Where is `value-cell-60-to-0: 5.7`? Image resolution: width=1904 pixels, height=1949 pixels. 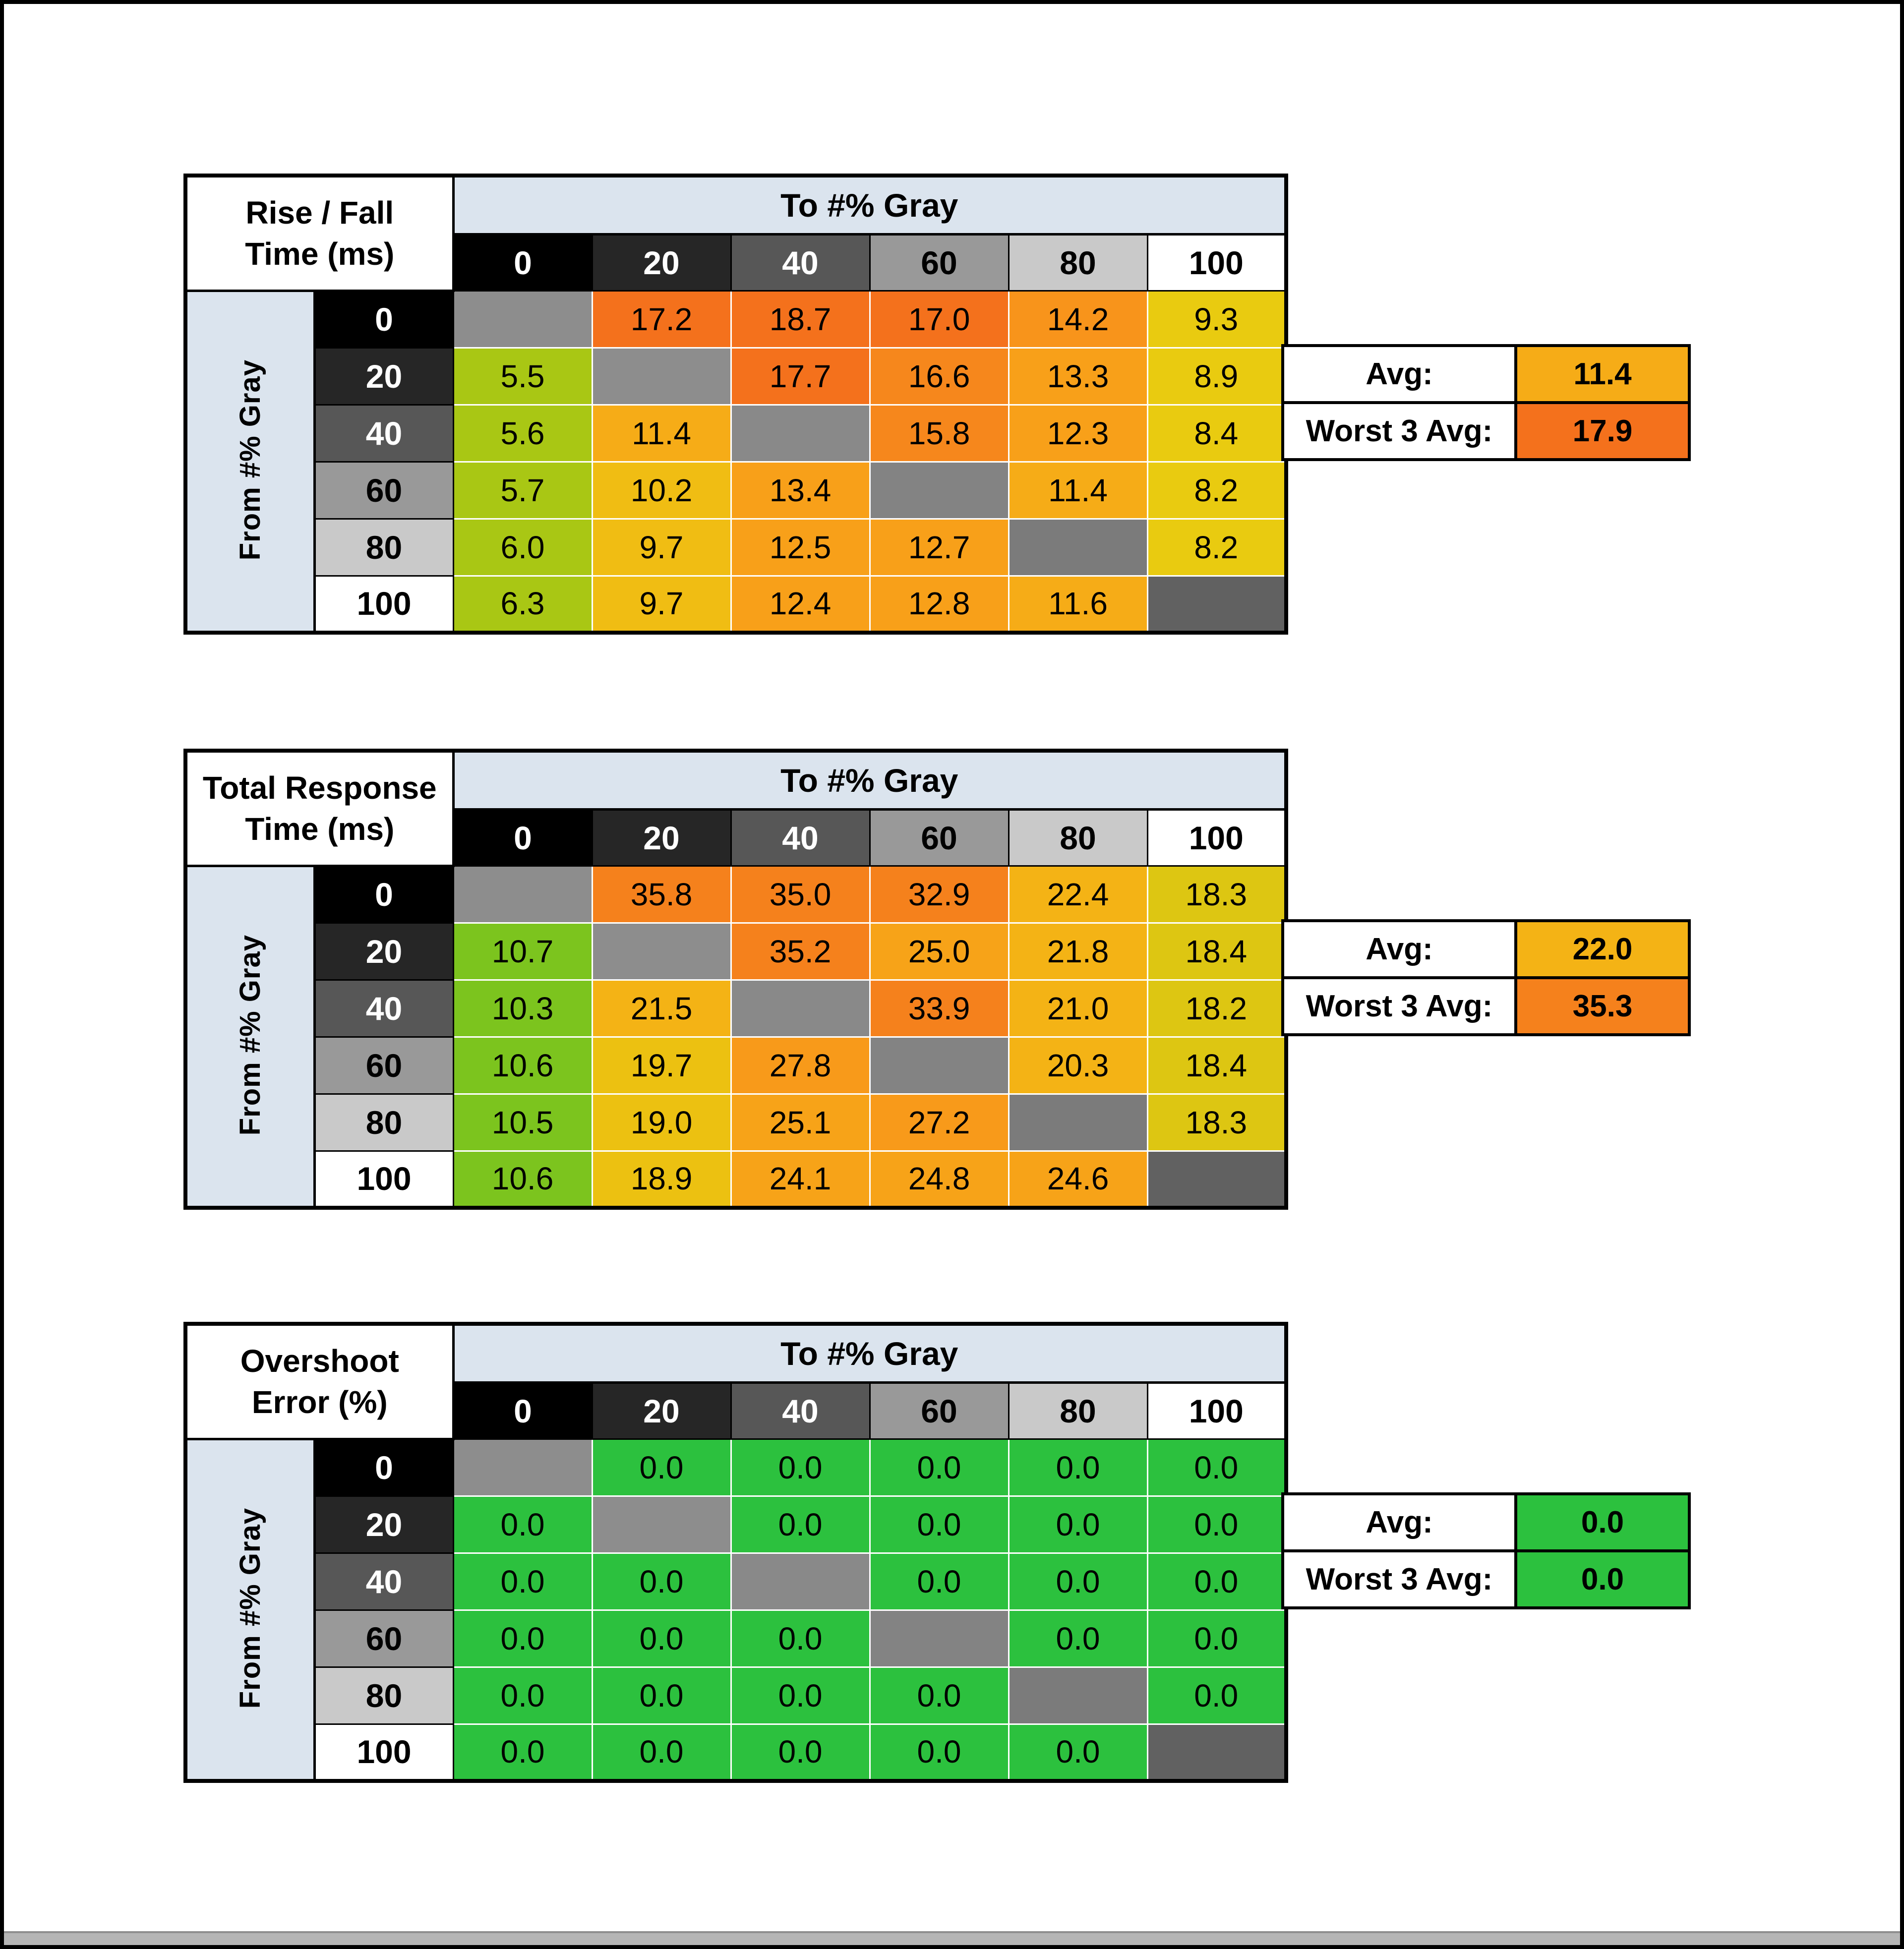 value-cell-60-to-0: 5.7 is located at coordinates (522, 491).